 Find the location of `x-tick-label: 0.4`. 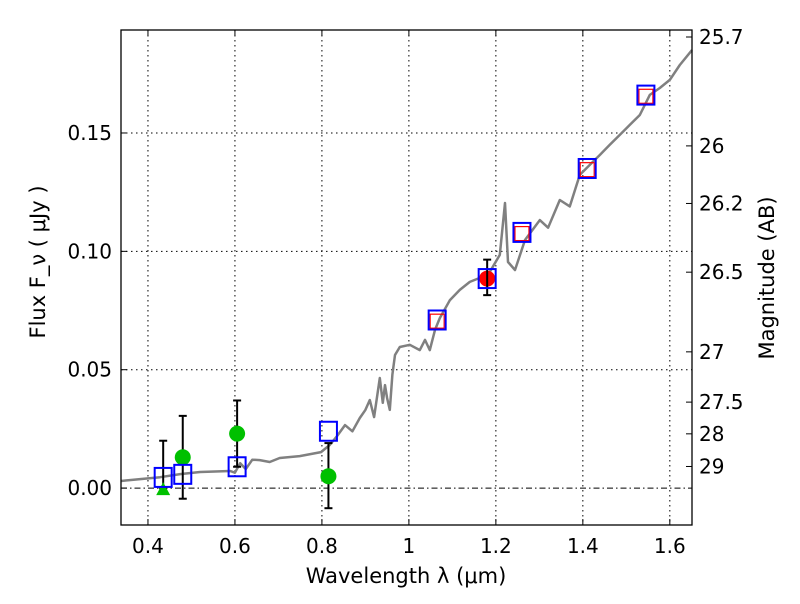

x-tick-label: 0.4 is located at coordinates (148, 546).